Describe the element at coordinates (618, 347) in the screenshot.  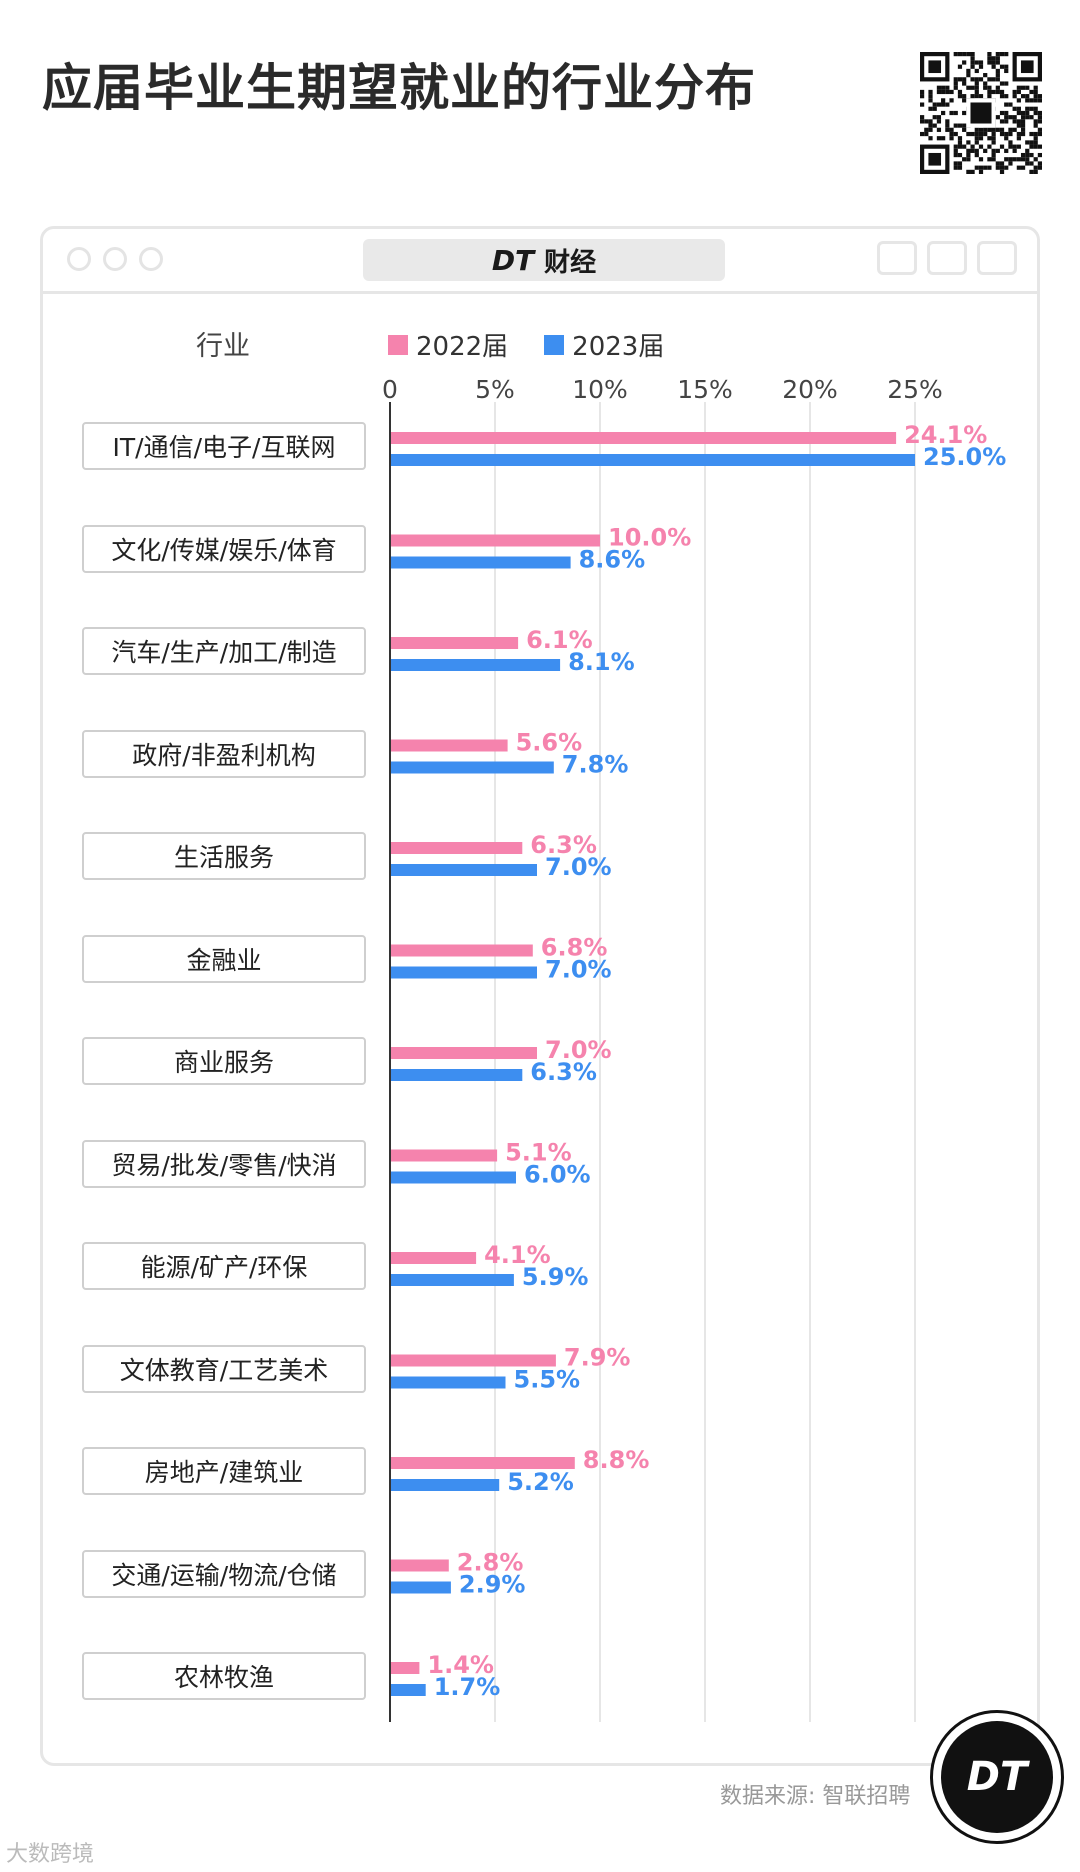
I see `legend-label-2023: 2023届` at that location.